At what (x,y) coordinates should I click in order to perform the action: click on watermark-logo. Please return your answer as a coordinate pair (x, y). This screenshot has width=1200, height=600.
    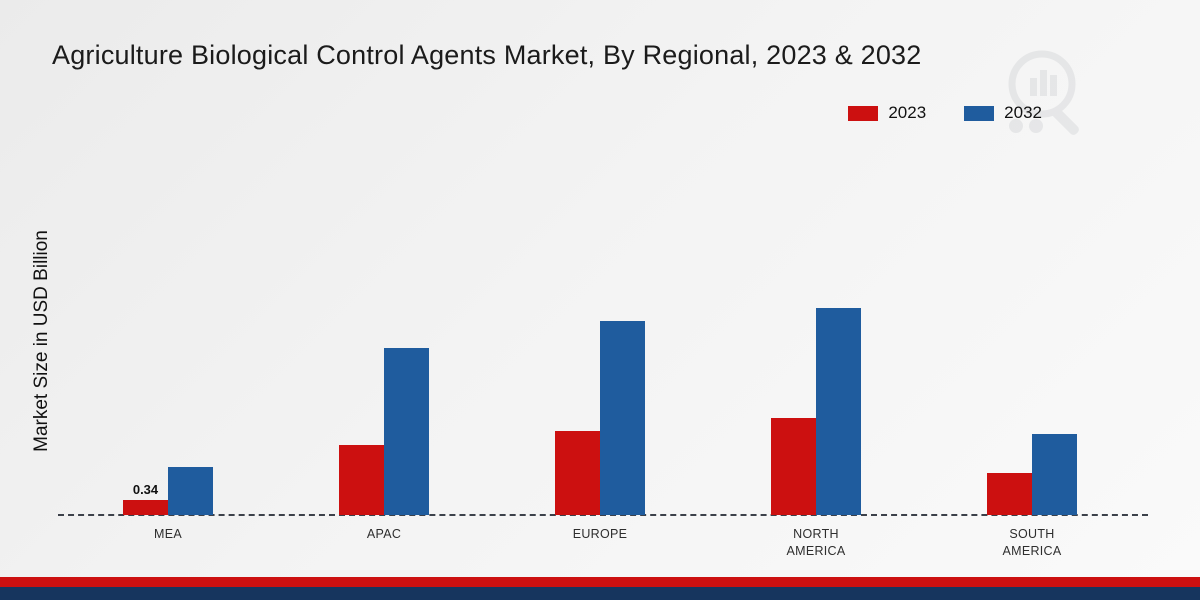
    Looking at the image, I should click on (1042, 94).